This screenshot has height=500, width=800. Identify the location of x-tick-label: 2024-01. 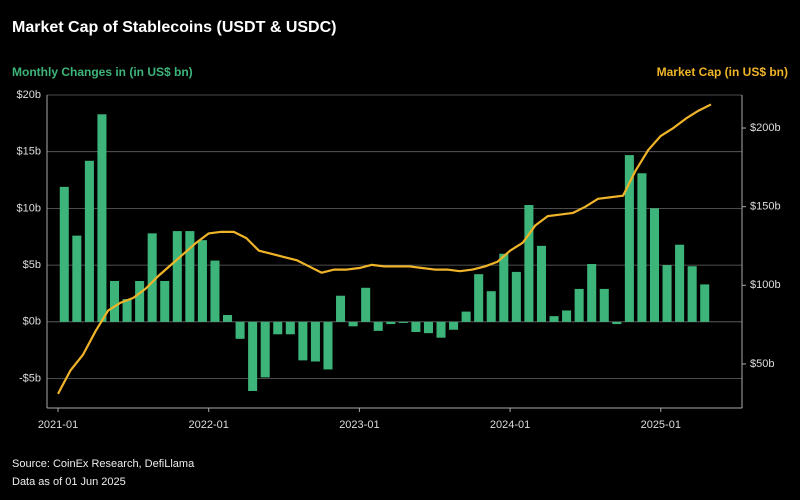
(510, 425).